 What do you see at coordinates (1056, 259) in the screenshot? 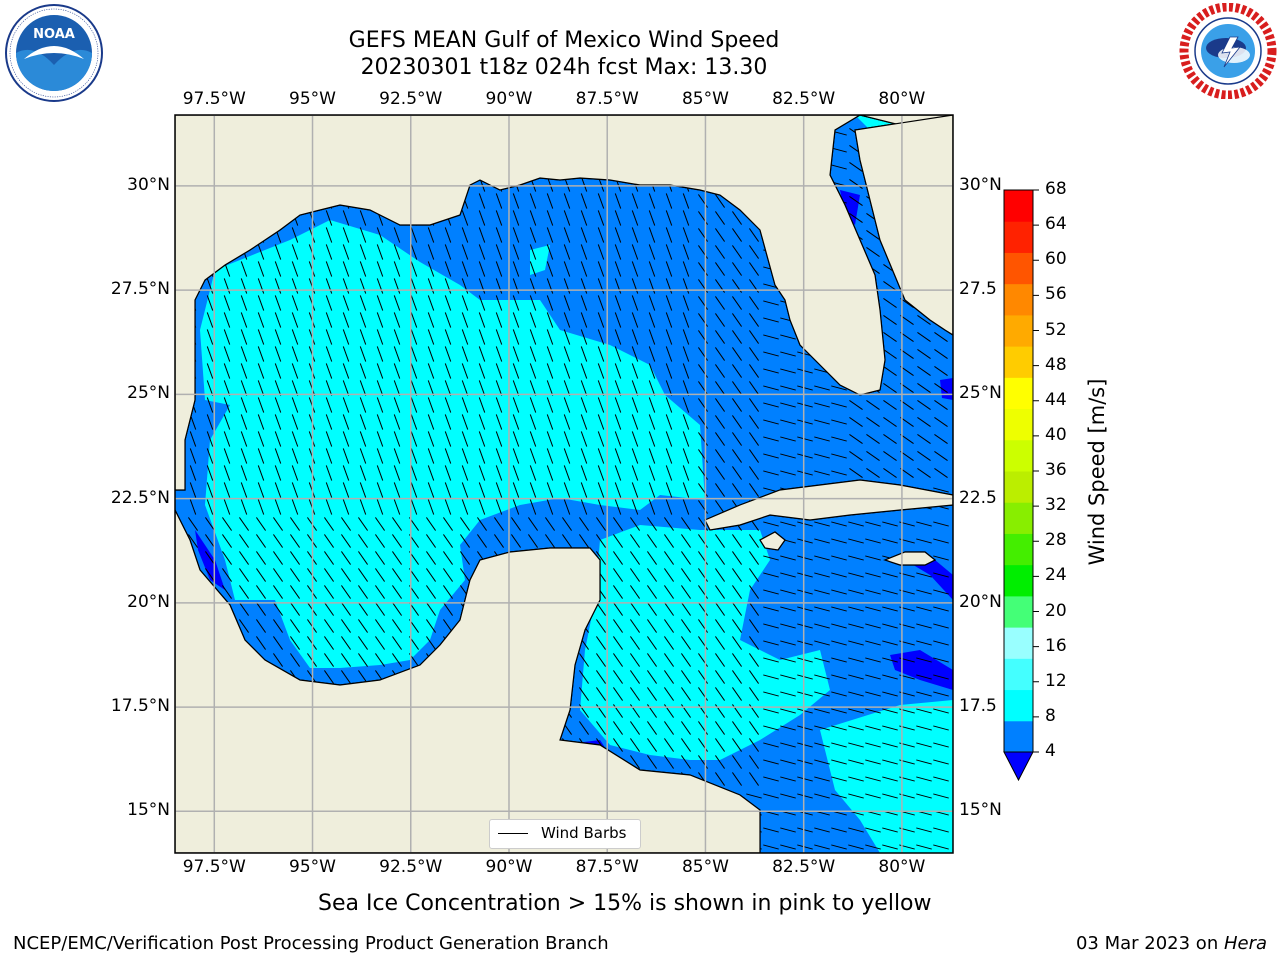
I see `colorbar-tick-label: 60` at bounding box center [1056, 259].